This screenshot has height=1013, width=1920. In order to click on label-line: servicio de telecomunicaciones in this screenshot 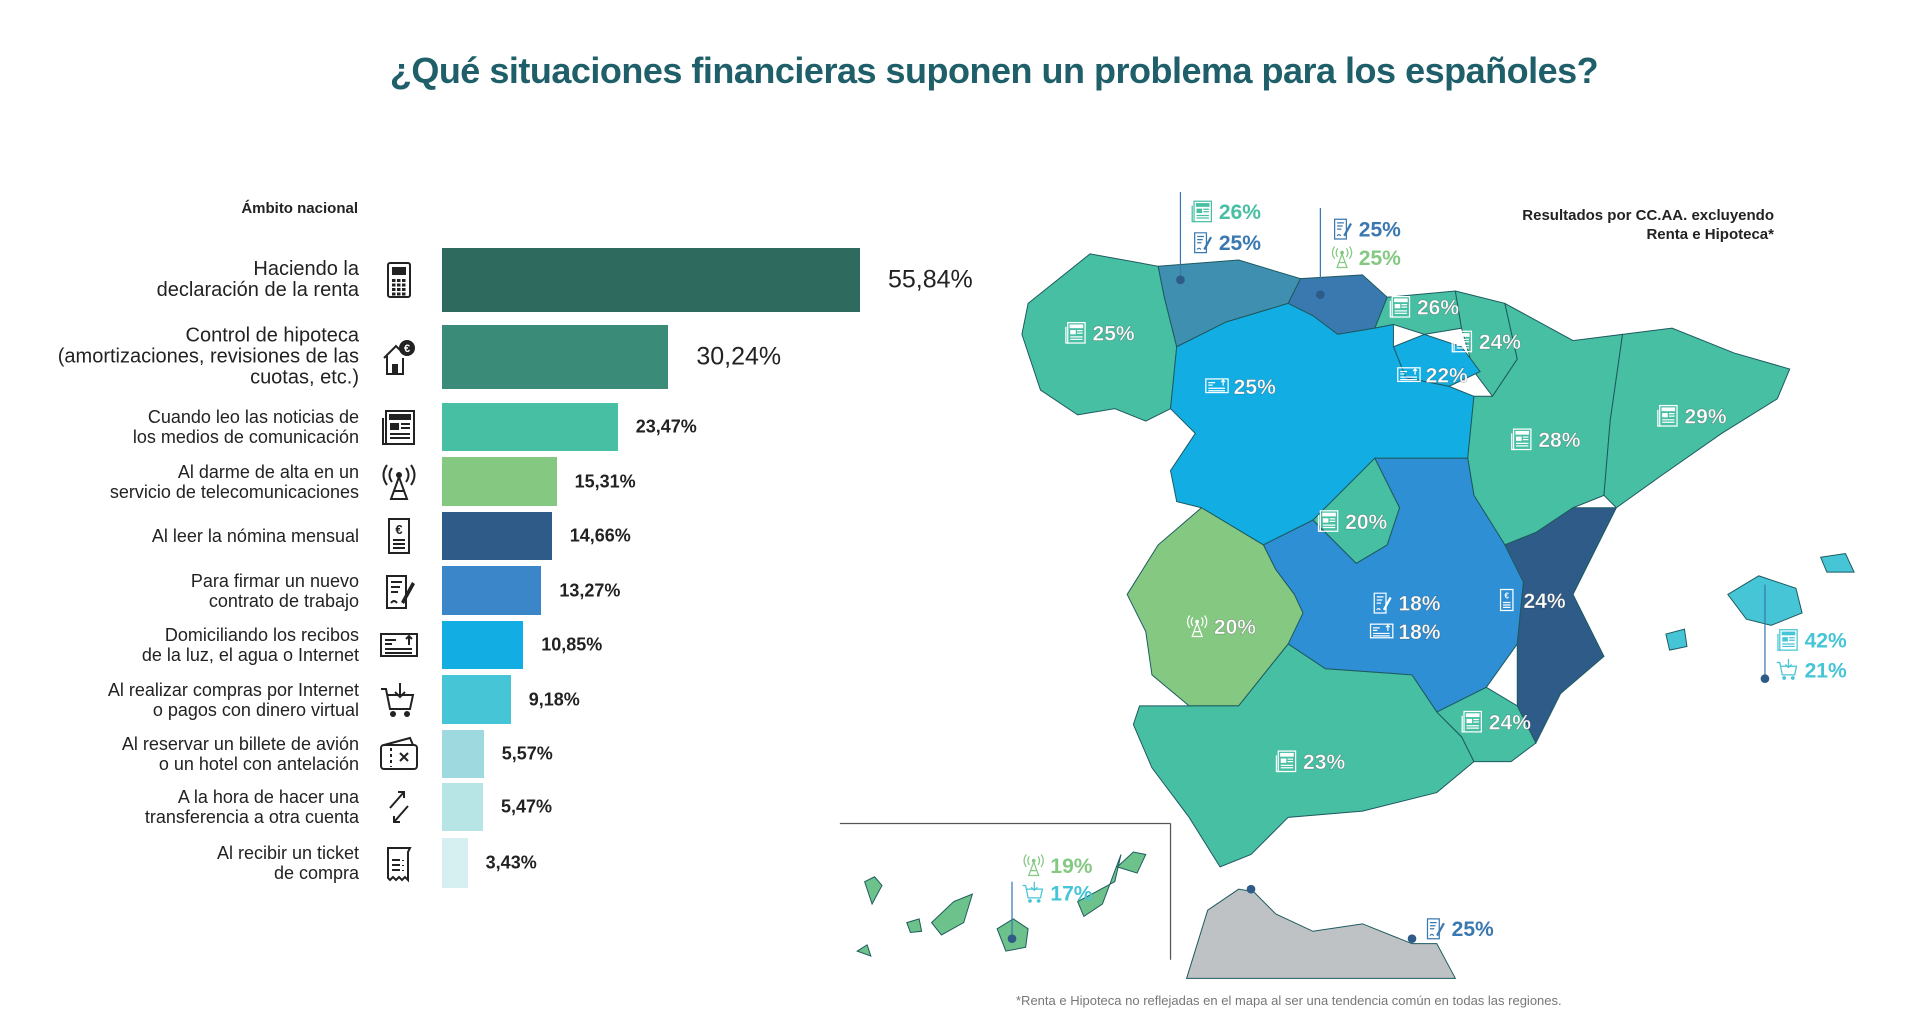, I will do `click(234, 491)`.